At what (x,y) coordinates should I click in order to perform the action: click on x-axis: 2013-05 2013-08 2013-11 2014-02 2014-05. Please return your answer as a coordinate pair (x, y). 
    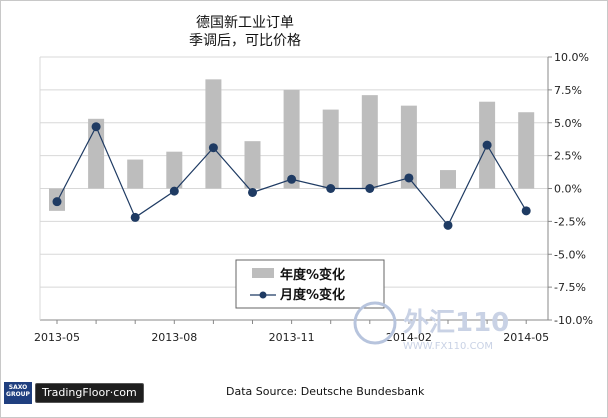
    Looking at the image, I should click on (291, 332).